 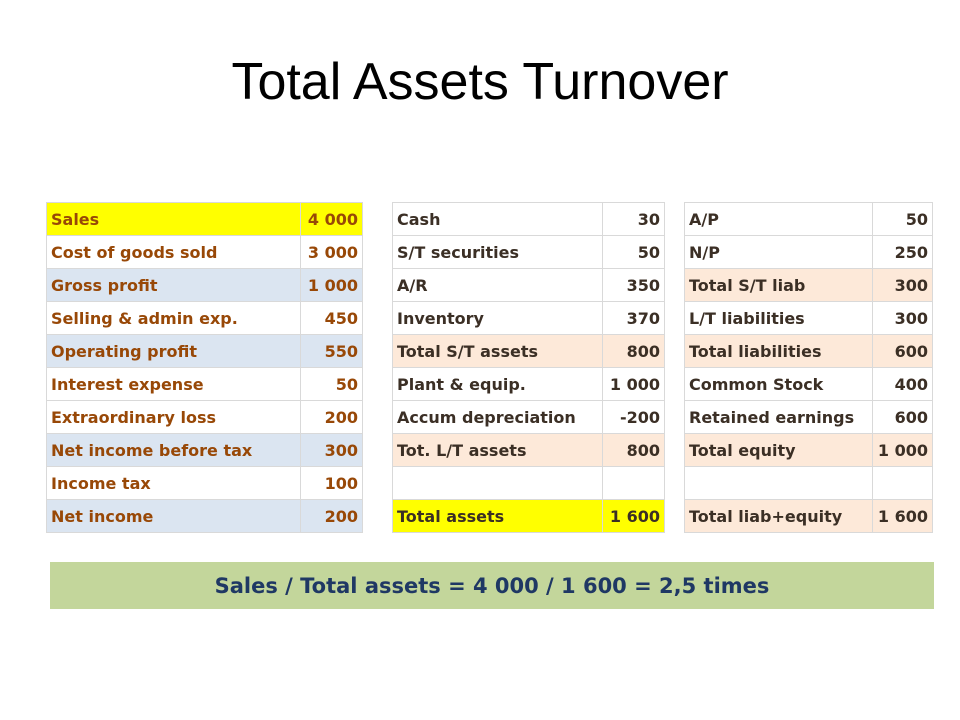 I want to click on income-value: 550, so click(x=331, y=351).